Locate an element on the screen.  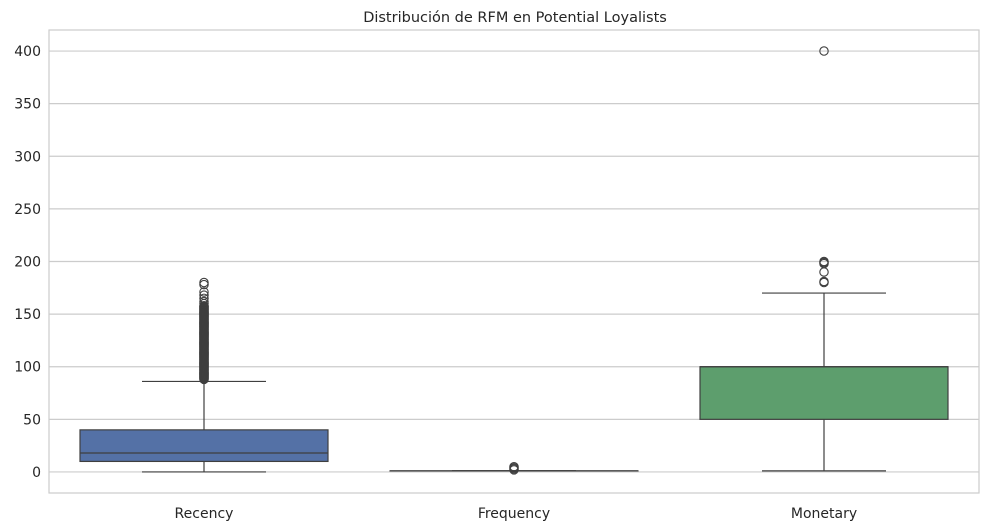
x-axis-ticks: Recency Frequency Monetary is located at coordinates (516, 514).